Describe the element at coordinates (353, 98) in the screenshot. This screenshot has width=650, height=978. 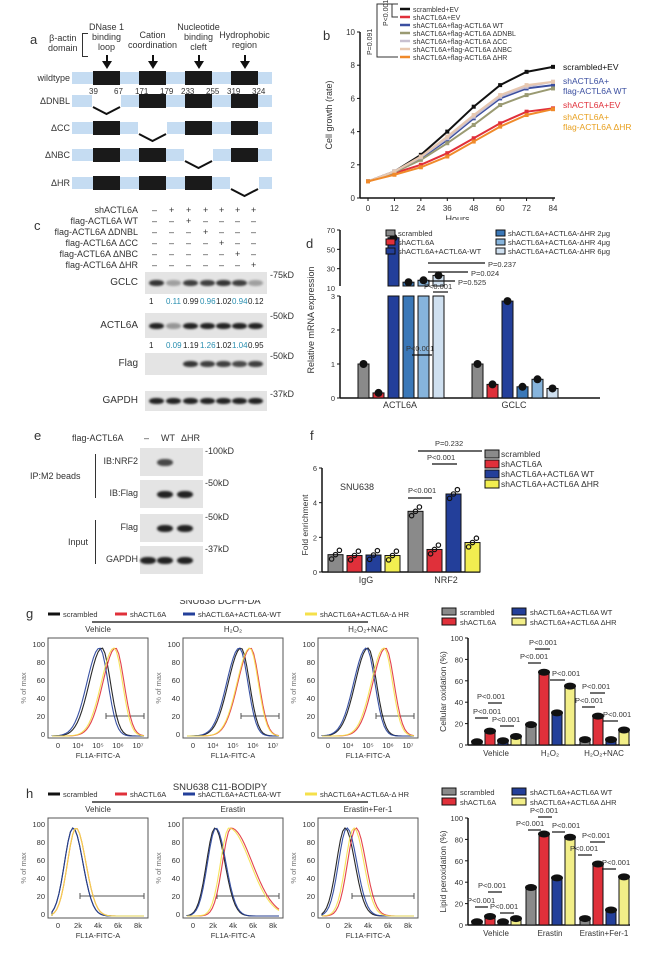
I see `y-tick-label: 6` at that location.